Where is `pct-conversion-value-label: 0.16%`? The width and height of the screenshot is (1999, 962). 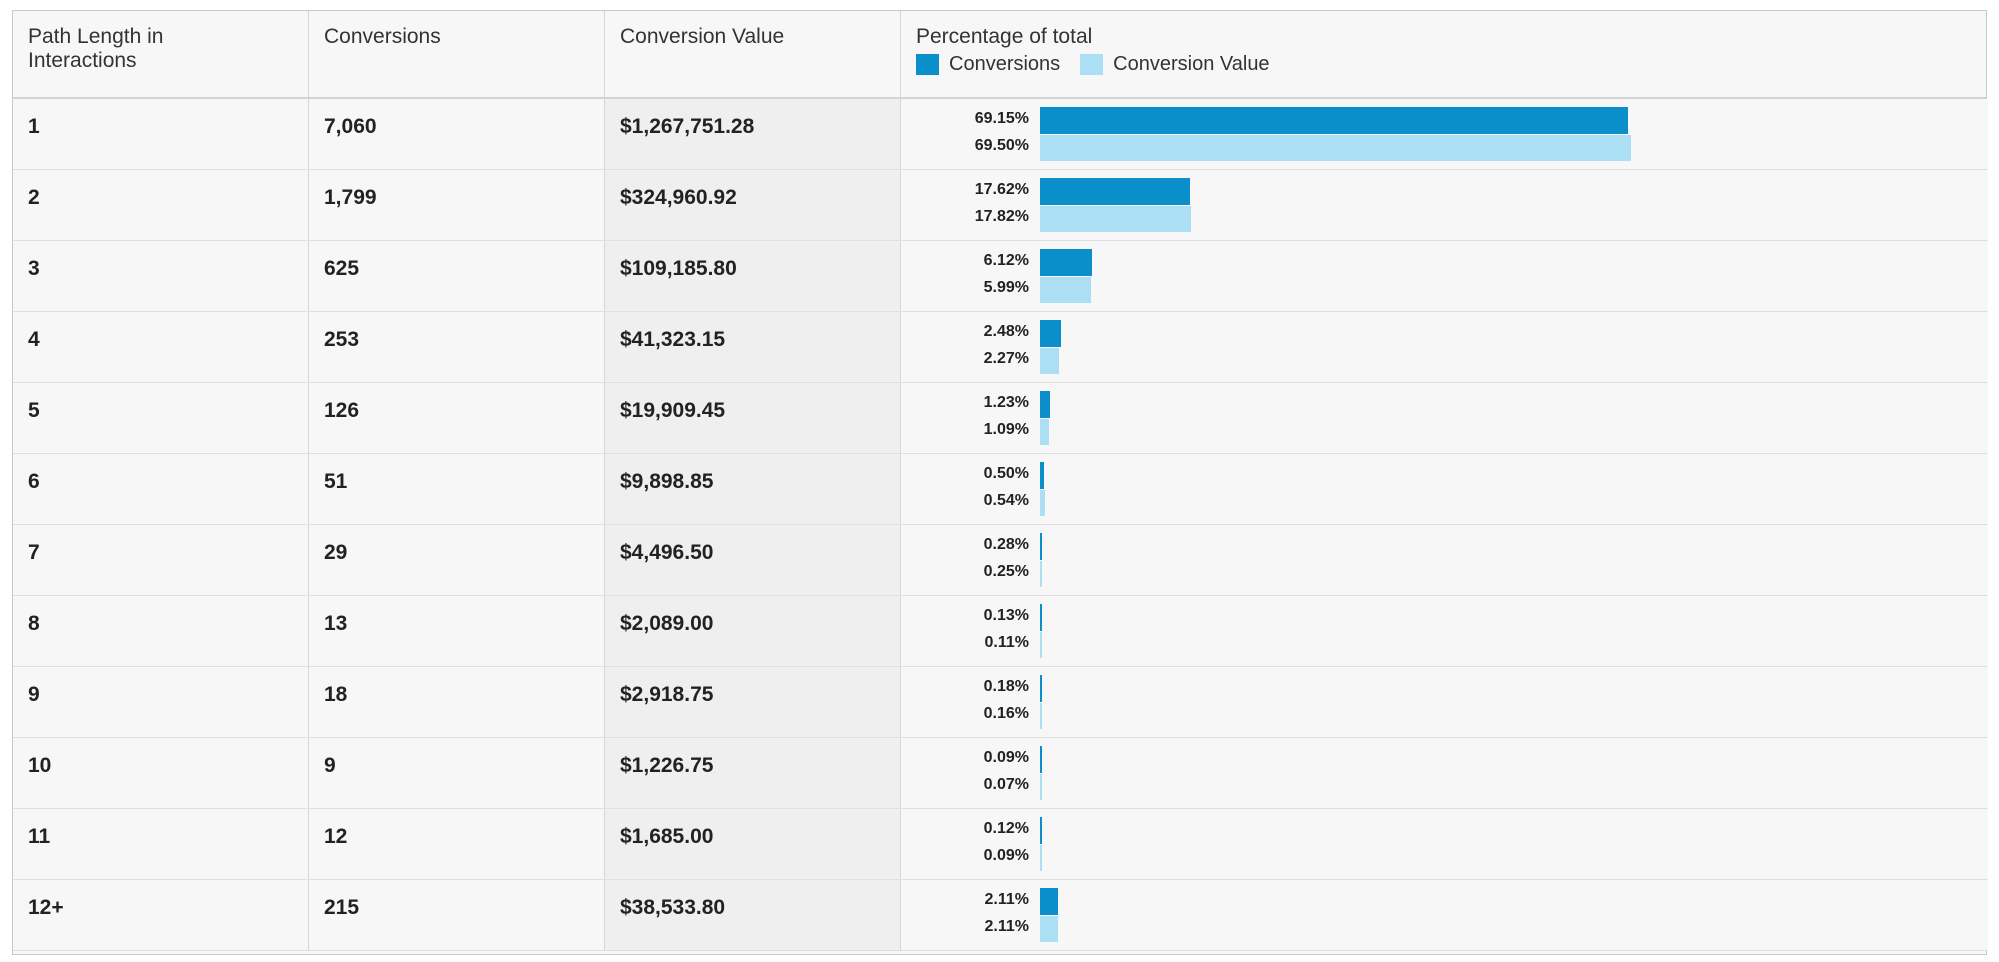
pct-conversion-value-label: 0.16% is located at coordinates (1006, 713).